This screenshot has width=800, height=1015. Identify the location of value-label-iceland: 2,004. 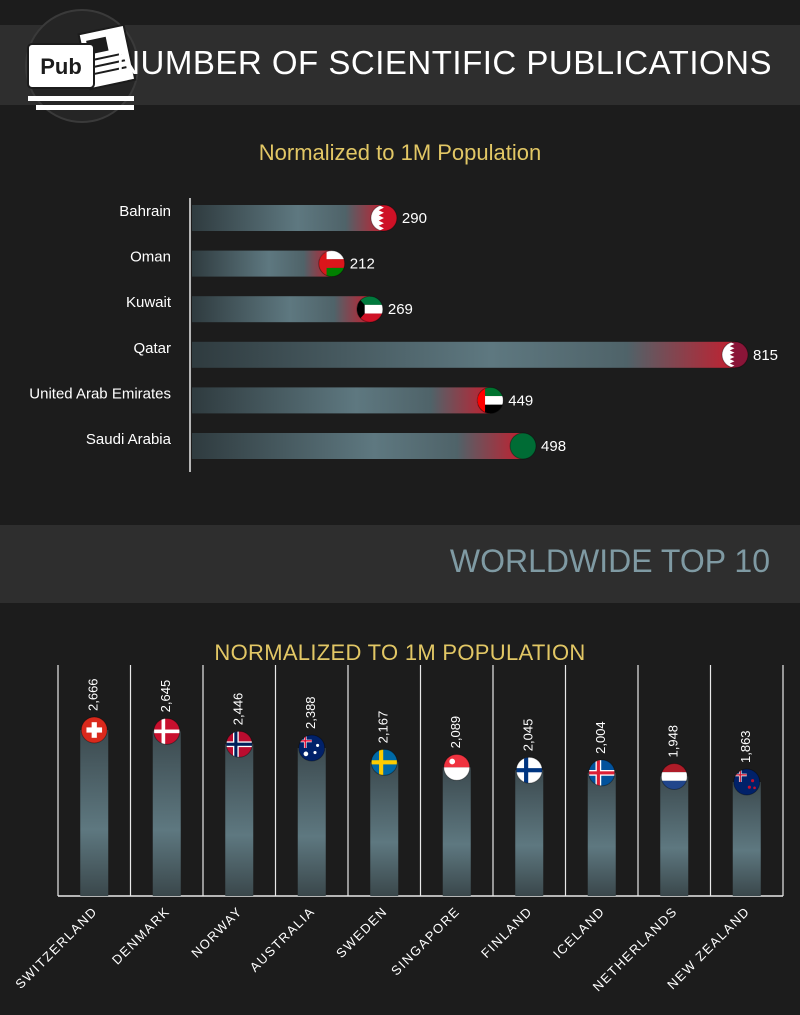
(600, 737).